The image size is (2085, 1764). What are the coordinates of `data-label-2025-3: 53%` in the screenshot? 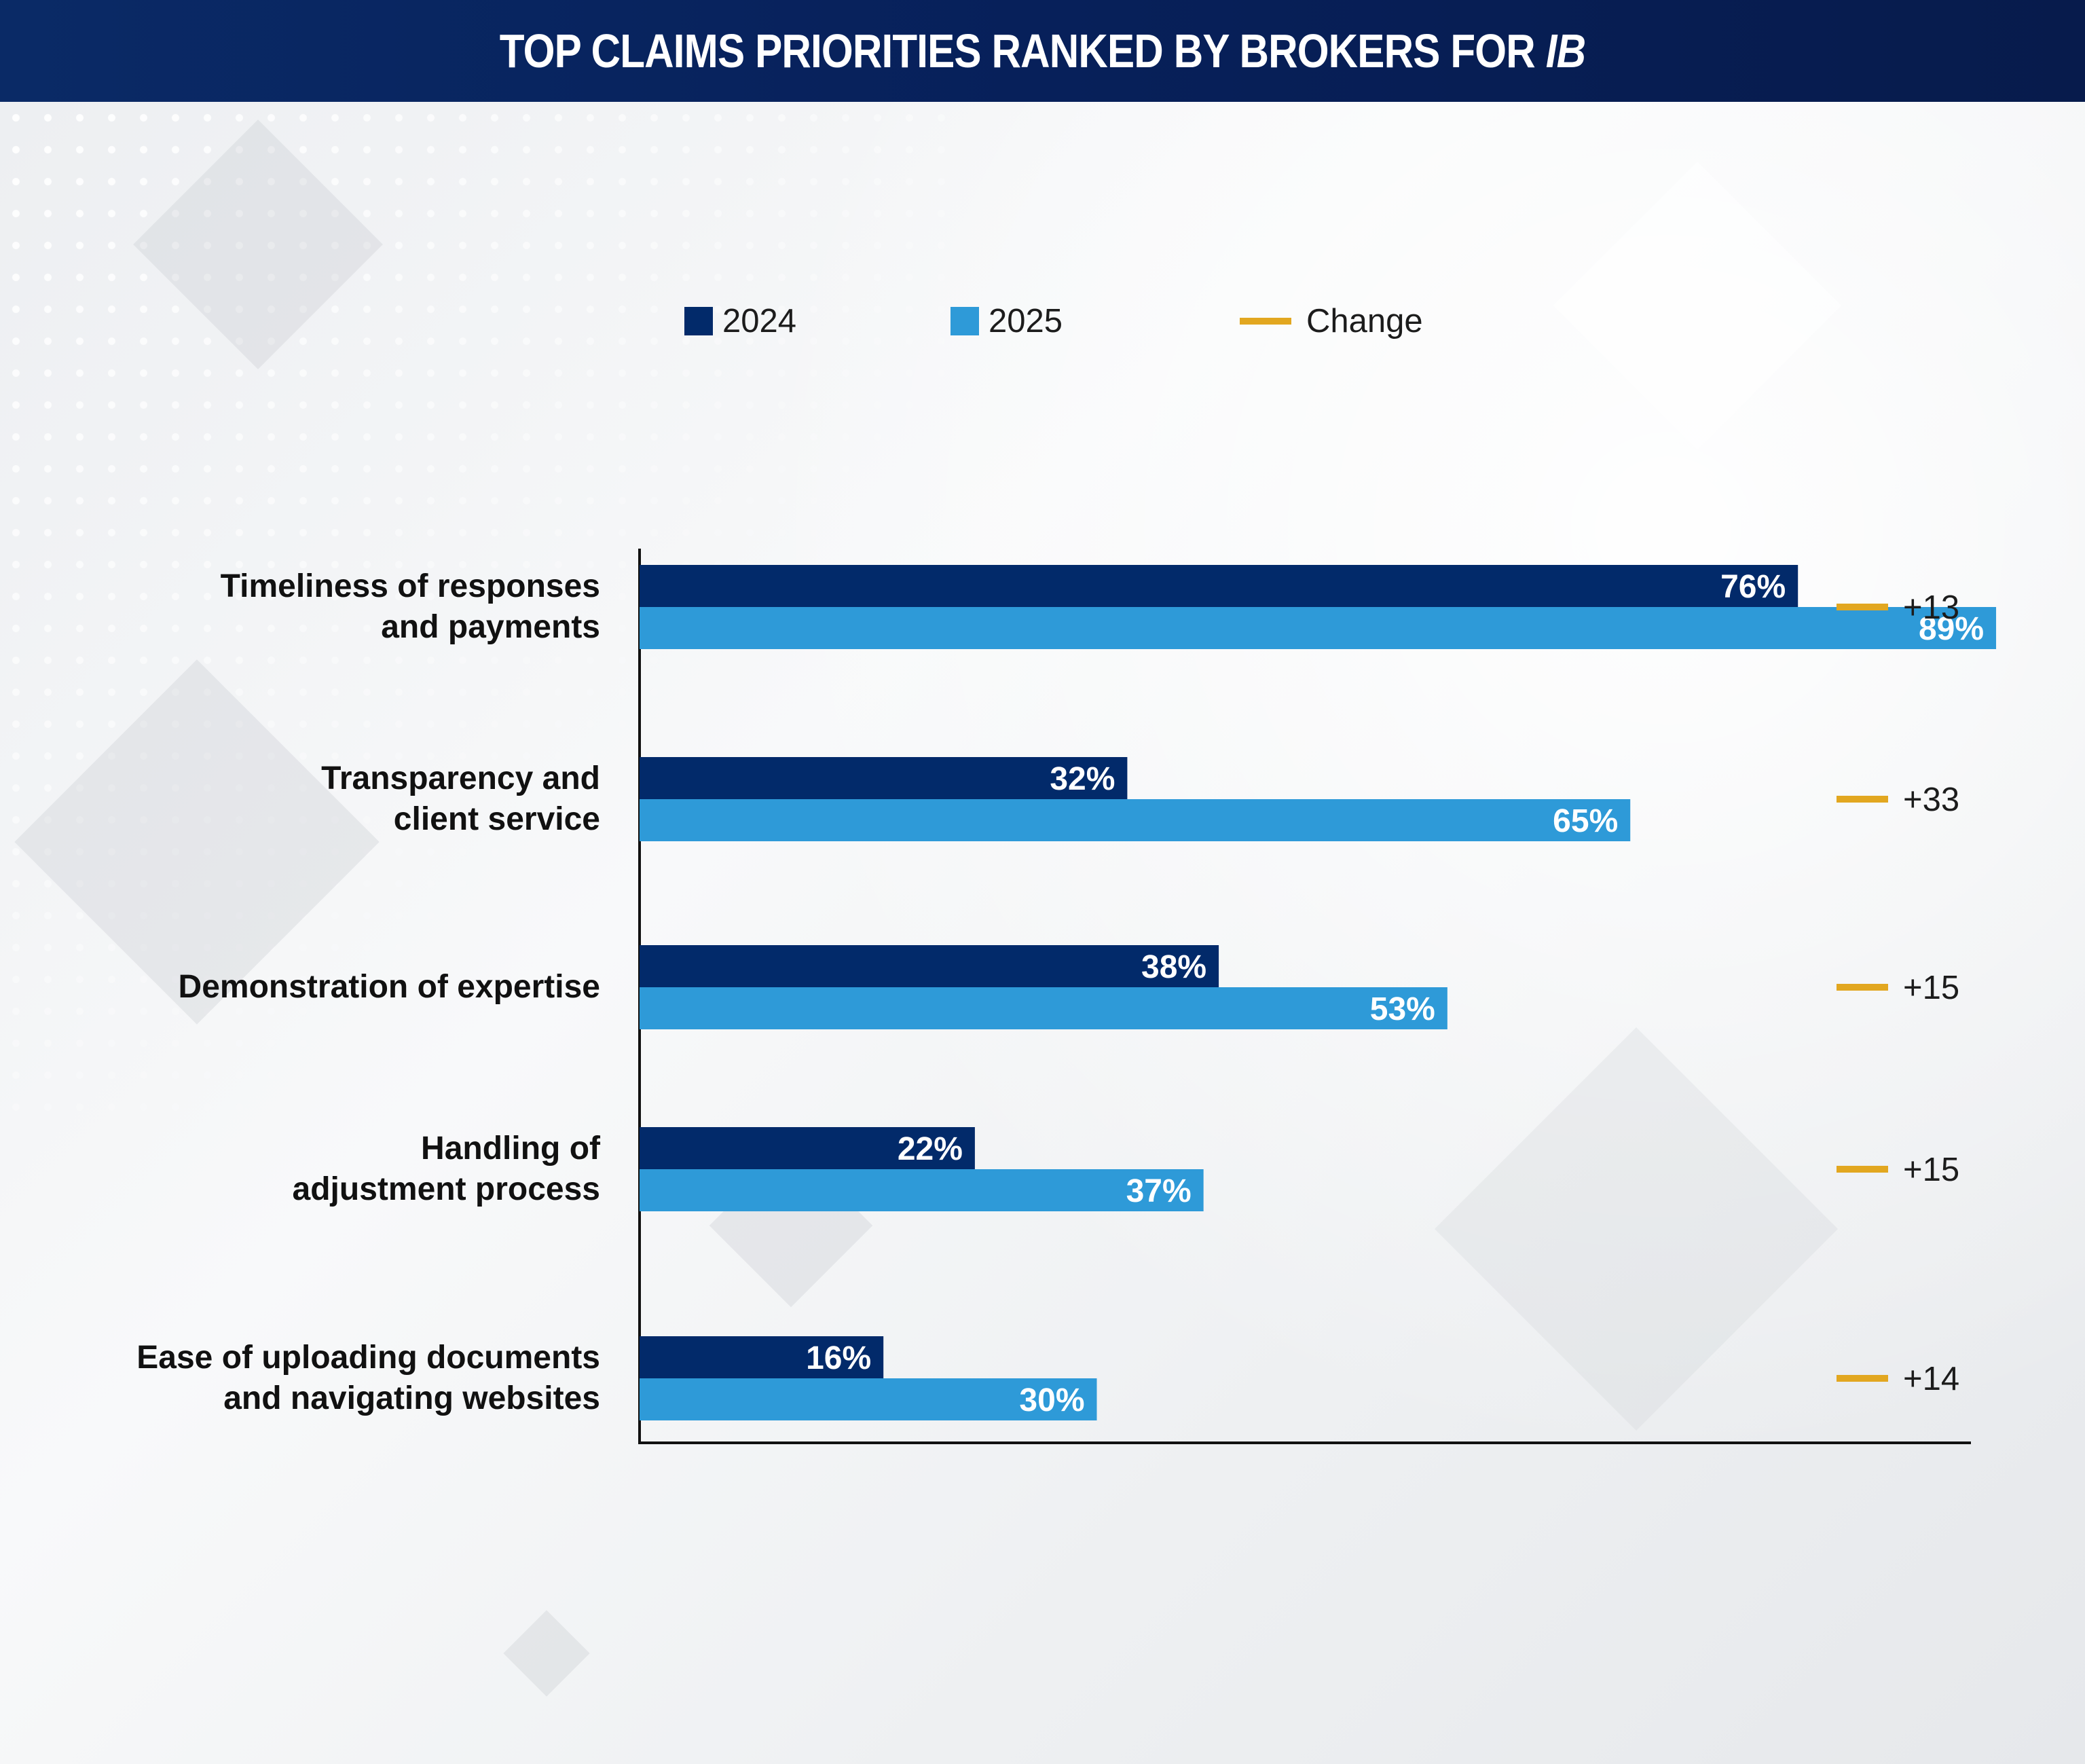 It's located at (1402, 1009).